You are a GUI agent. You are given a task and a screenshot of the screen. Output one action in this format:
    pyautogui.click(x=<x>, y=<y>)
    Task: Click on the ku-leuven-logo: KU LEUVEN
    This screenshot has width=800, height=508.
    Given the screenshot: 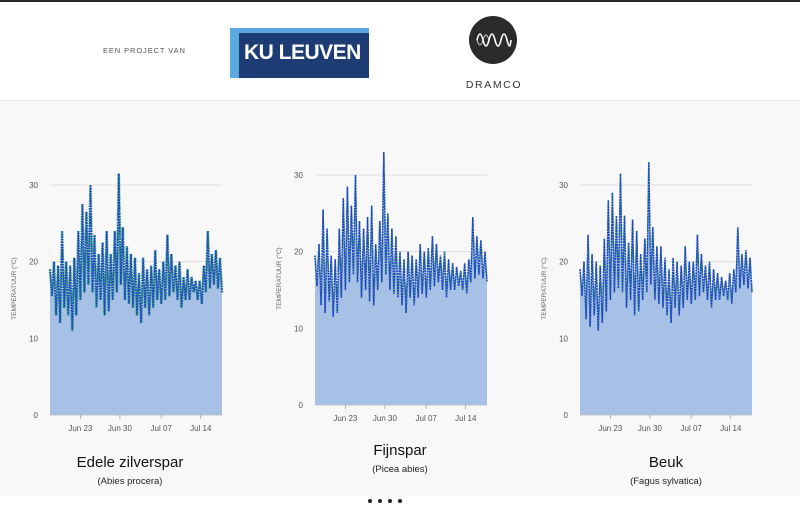 What is the action you would take?
    pyautogui.click(x=299, y=53)
    